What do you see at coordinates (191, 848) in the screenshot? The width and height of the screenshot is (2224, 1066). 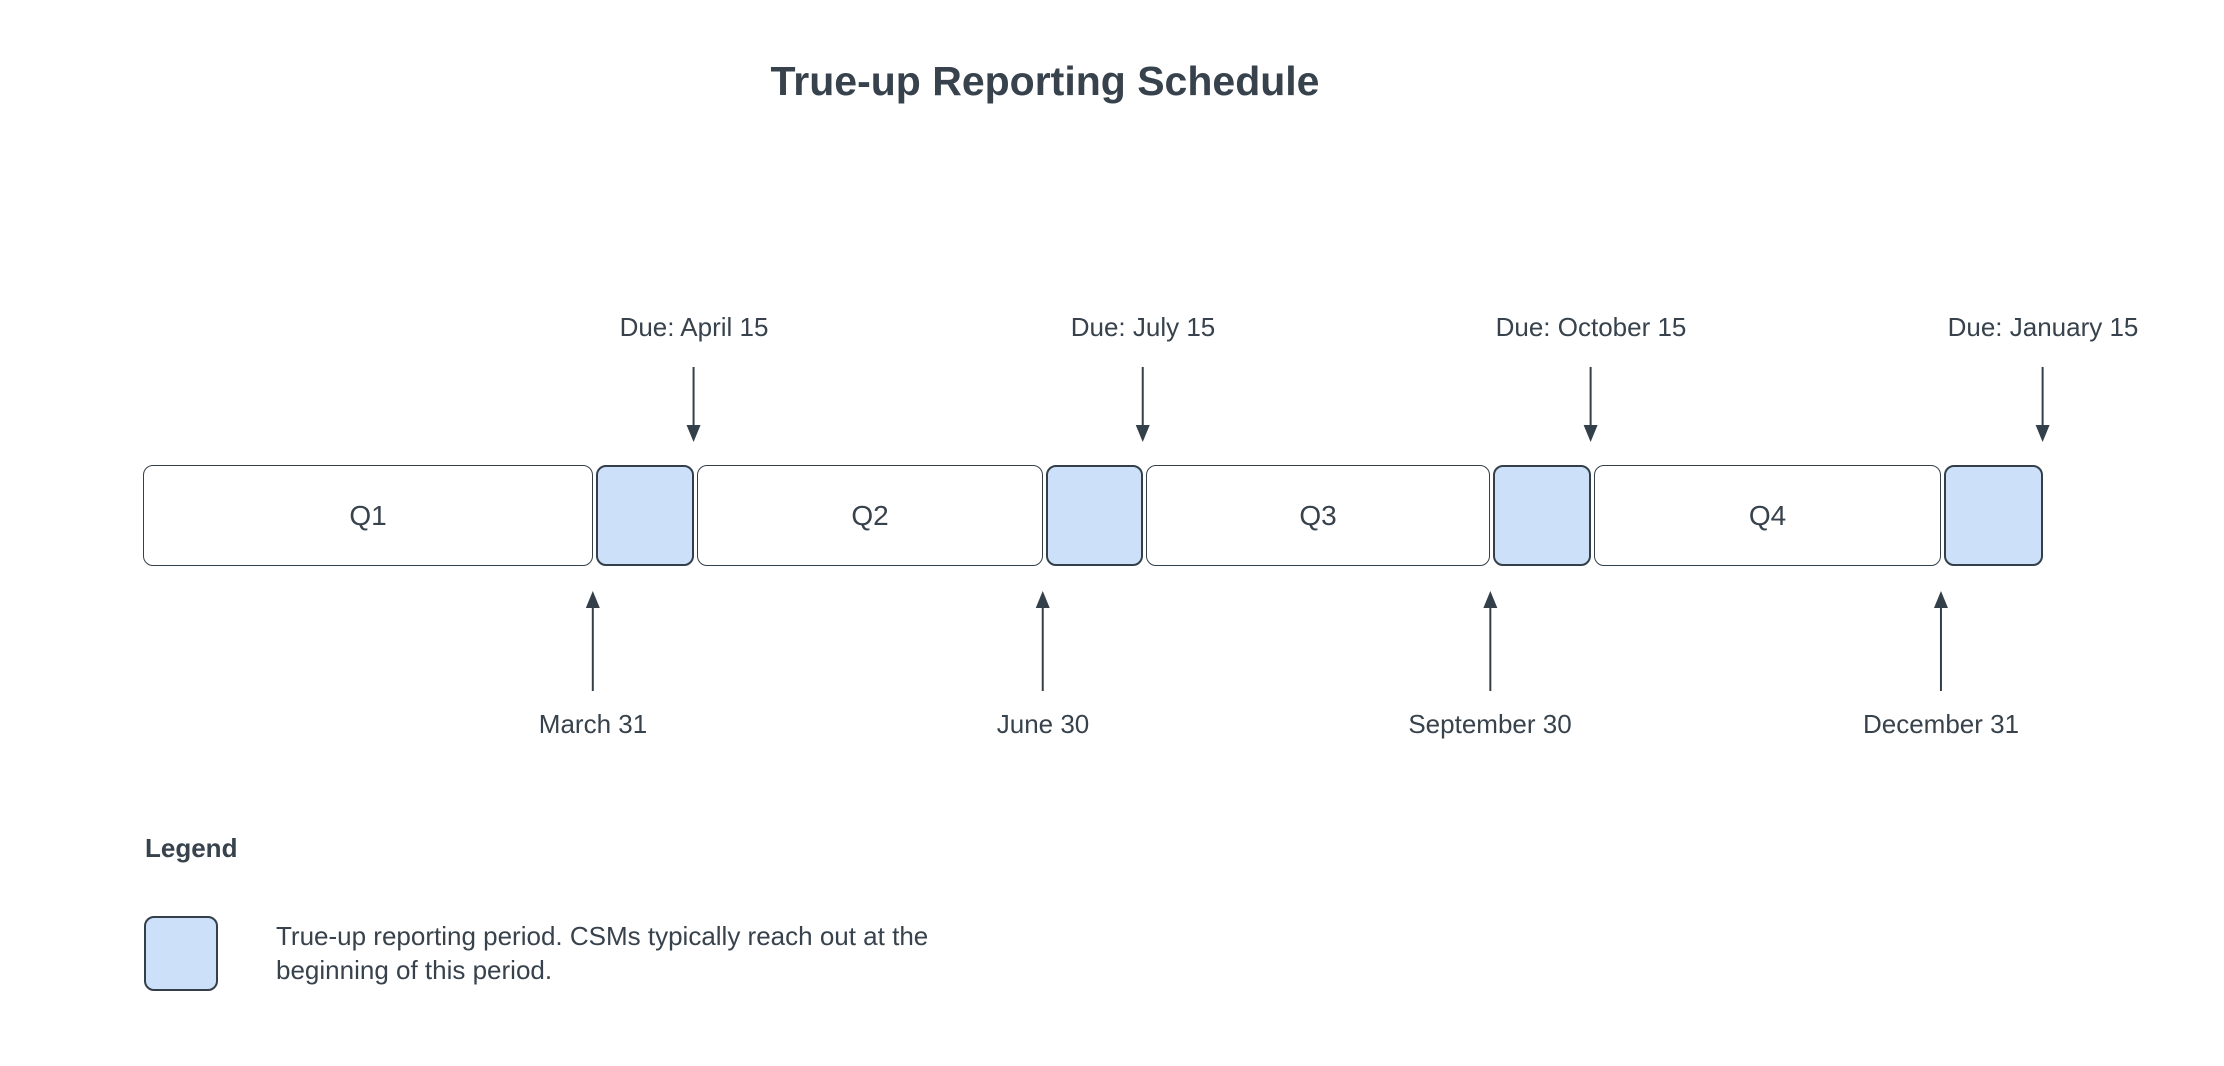 I see `legend-heading: Legend` at bounding box center [191, 848].